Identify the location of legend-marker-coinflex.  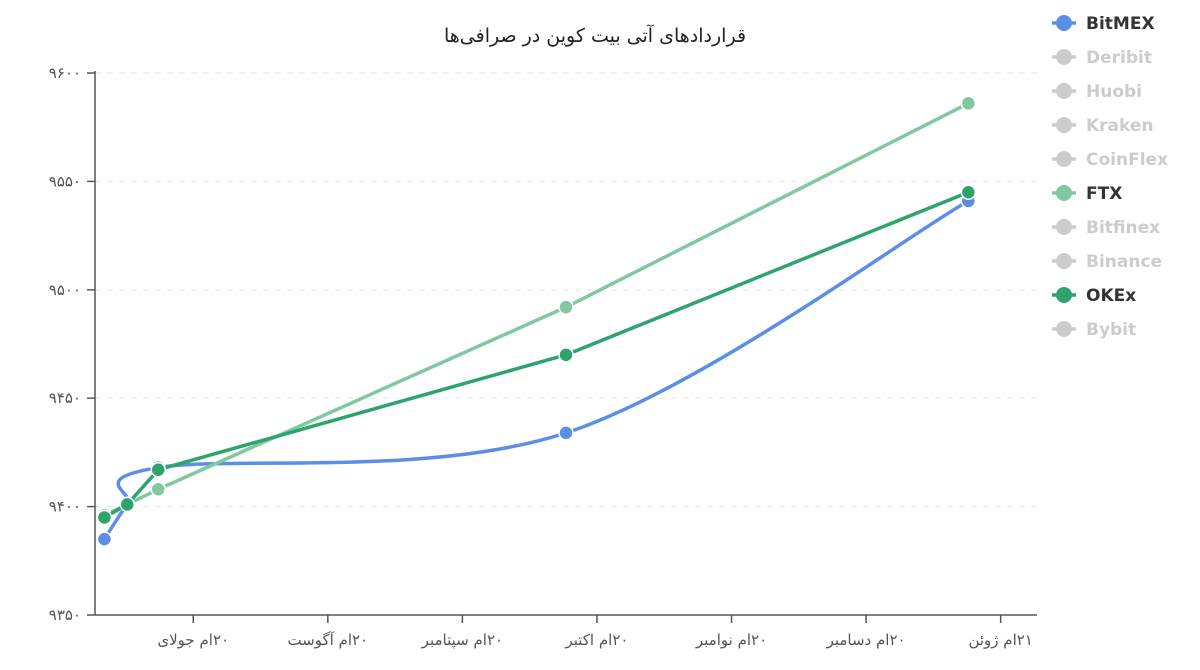
(1064, 159).